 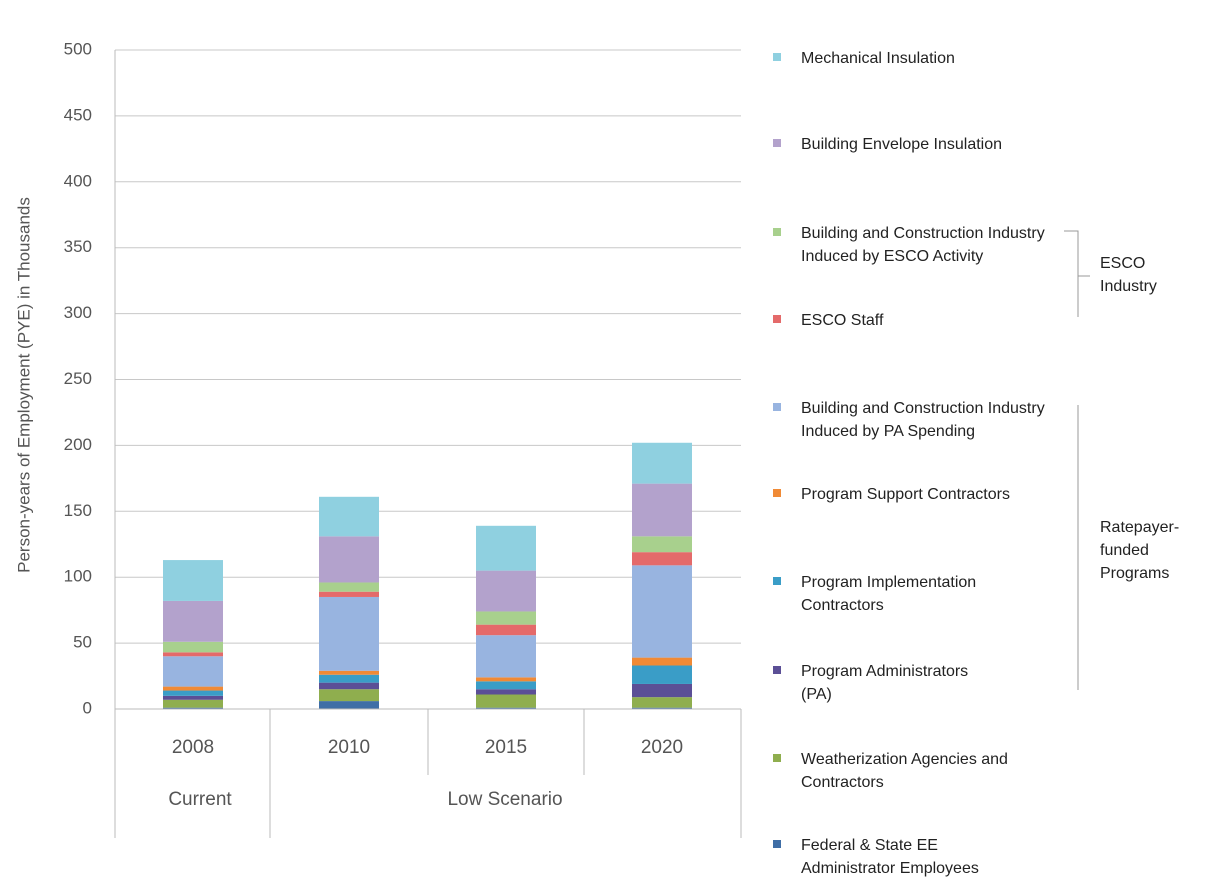 What do you see at coordinates (885, 683) in the screenshot?
I see `legend-label: Program Administrators (PA)` at bounding box center [885, 683].